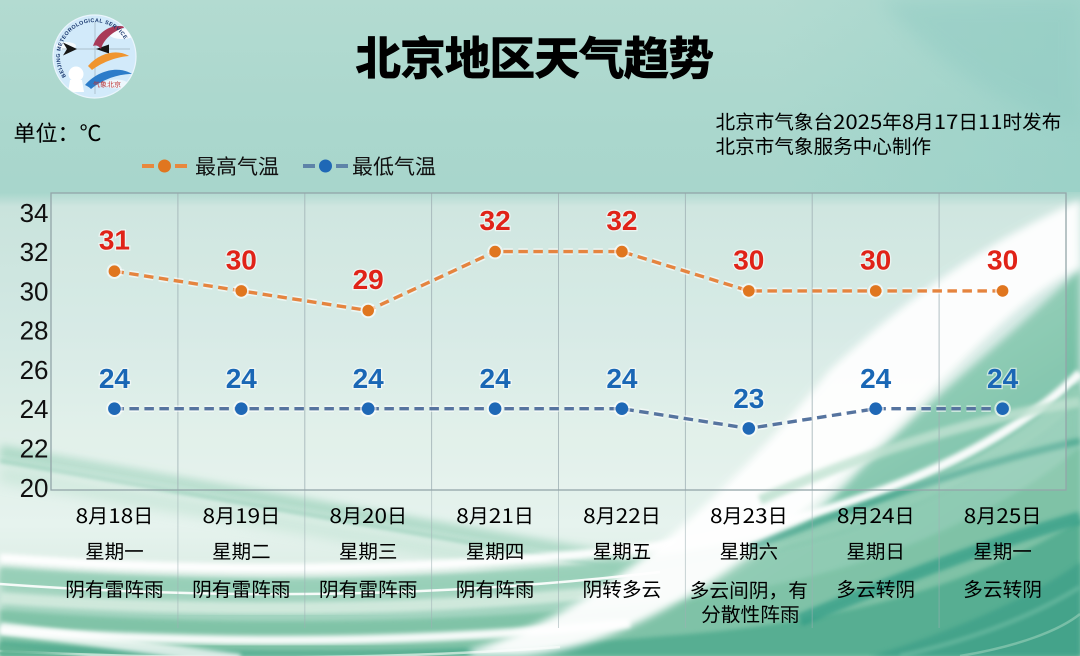 The width and height of the screenshot is (1080, 656). I want to click on svg-text: 34, so click(34, 213).